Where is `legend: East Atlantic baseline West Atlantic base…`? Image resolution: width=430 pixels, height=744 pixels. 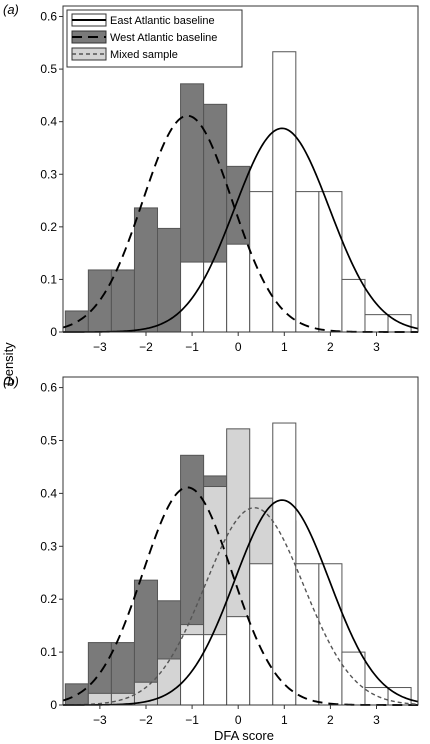
legend: East Atlantic baseline West Atlantic base… is located at coordinates (154, 38).